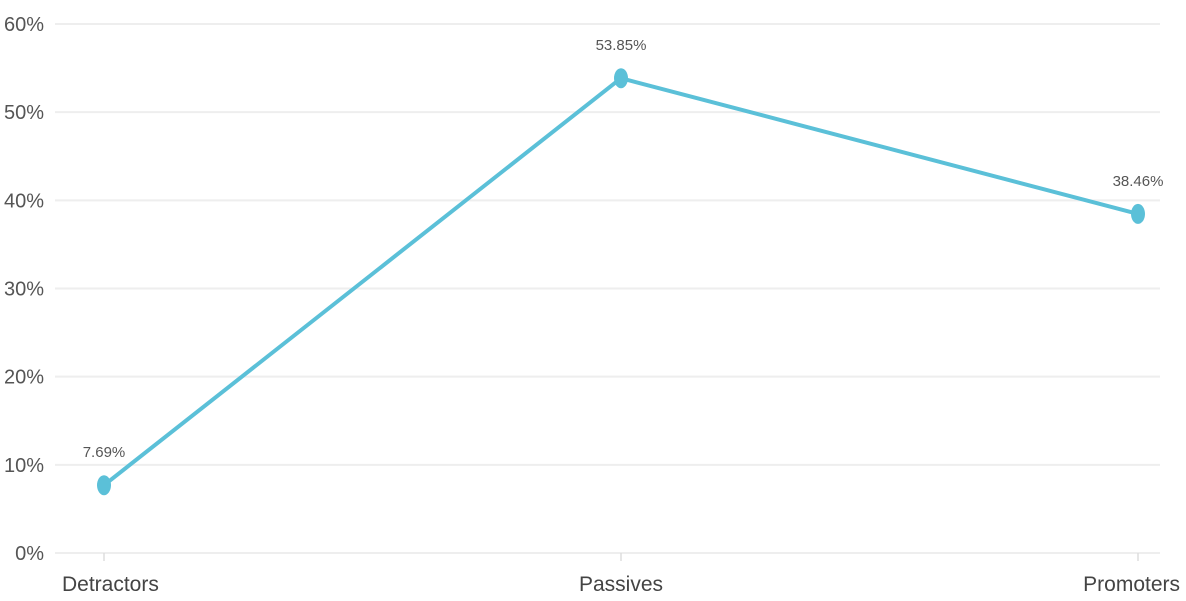 The image size is (1186, 601). Describe the element at coordinates (621, 584) in the screenshot. I see `x-tick-label: Passives` at that location.